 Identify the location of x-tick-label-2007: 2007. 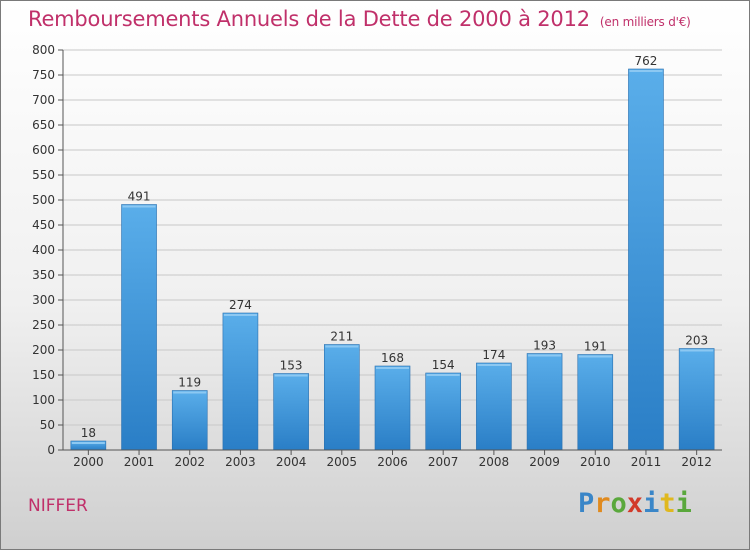
(443, 462).